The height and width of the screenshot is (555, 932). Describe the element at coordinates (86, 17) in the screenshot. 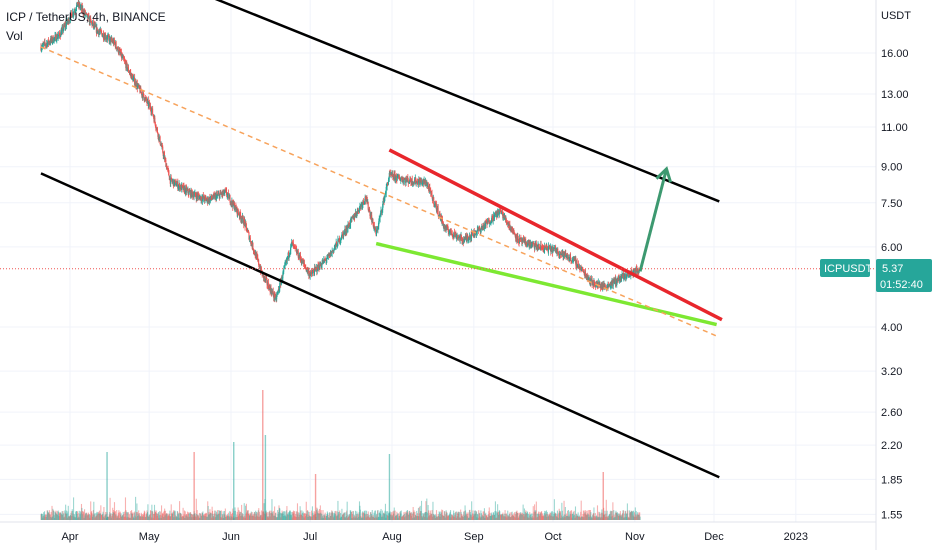

I see `symbol-title: ICP / TetherUS, 4h, BINANCE` at that location.